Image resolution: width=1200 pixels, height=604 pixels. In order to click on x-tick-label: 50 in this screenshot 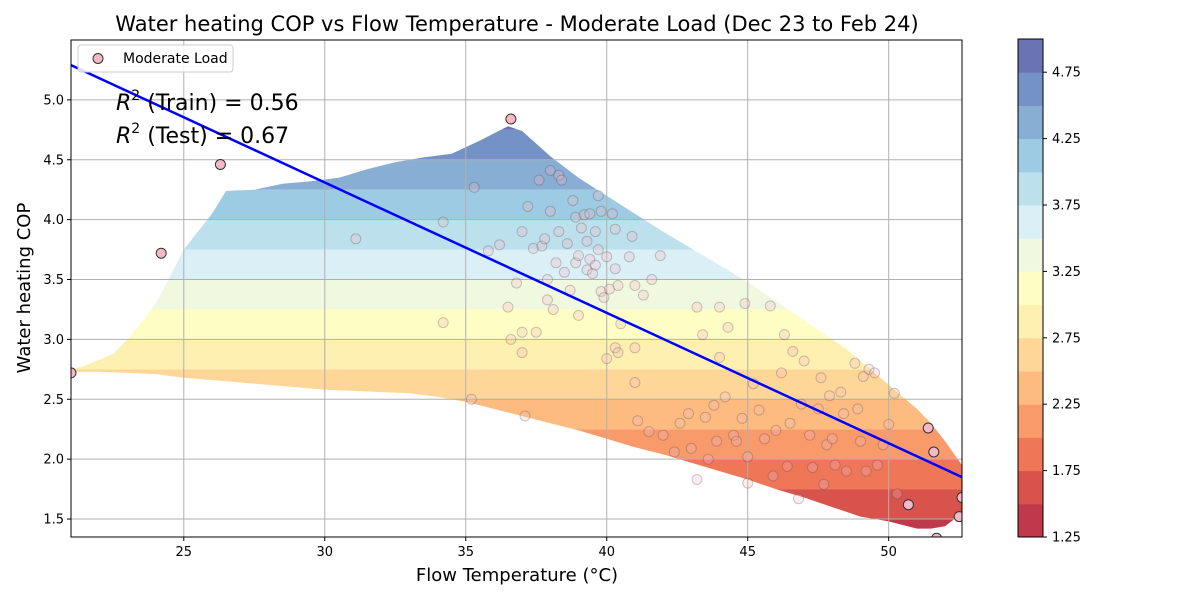, I will do `click(888, 552)`.